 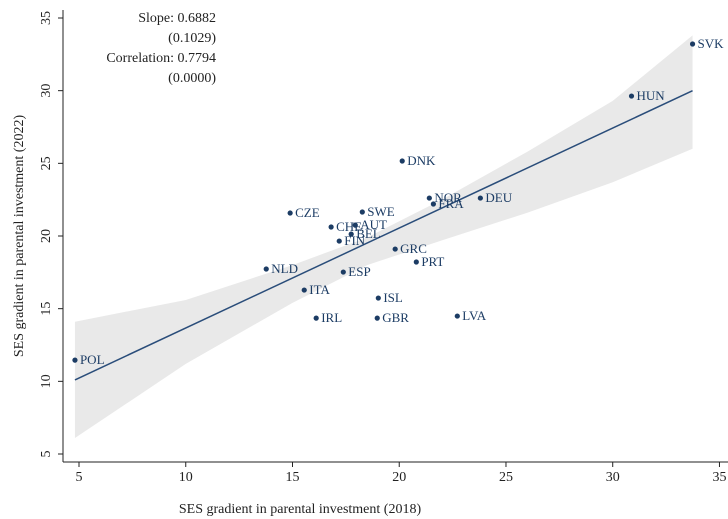 I want to click on point-label: CZE, so click(x=307, y=212).